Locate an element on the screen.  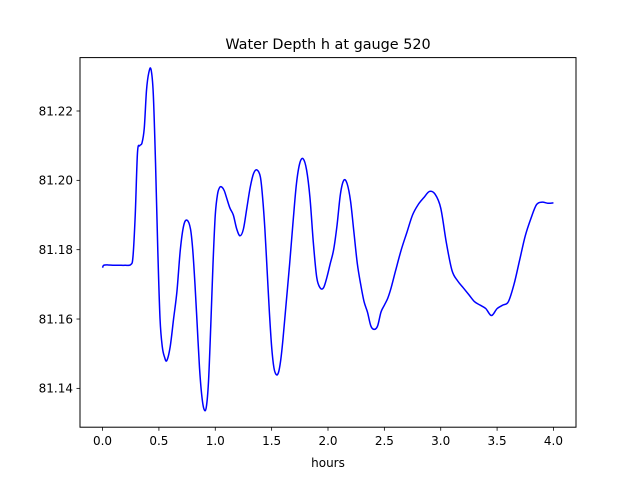
y-tick-label: 81.22 is located at coordinates (56, 111).